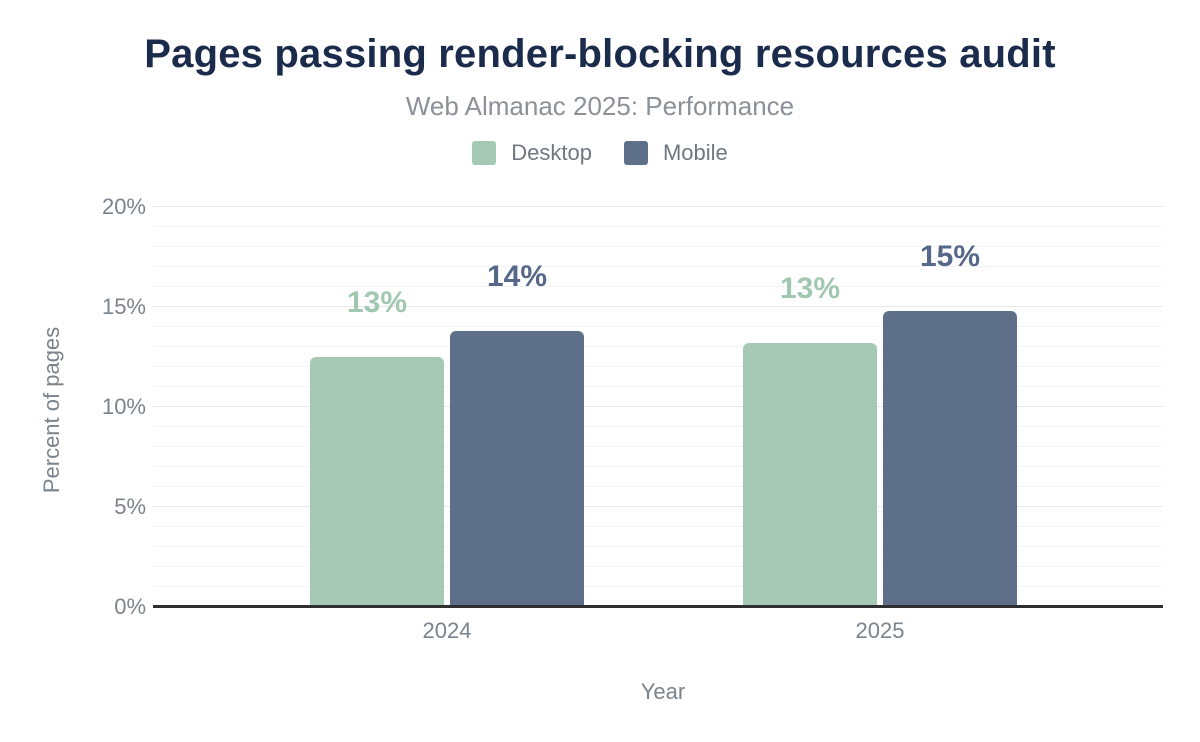  I want to click on bar-desktop-2025, so click(810, 475).